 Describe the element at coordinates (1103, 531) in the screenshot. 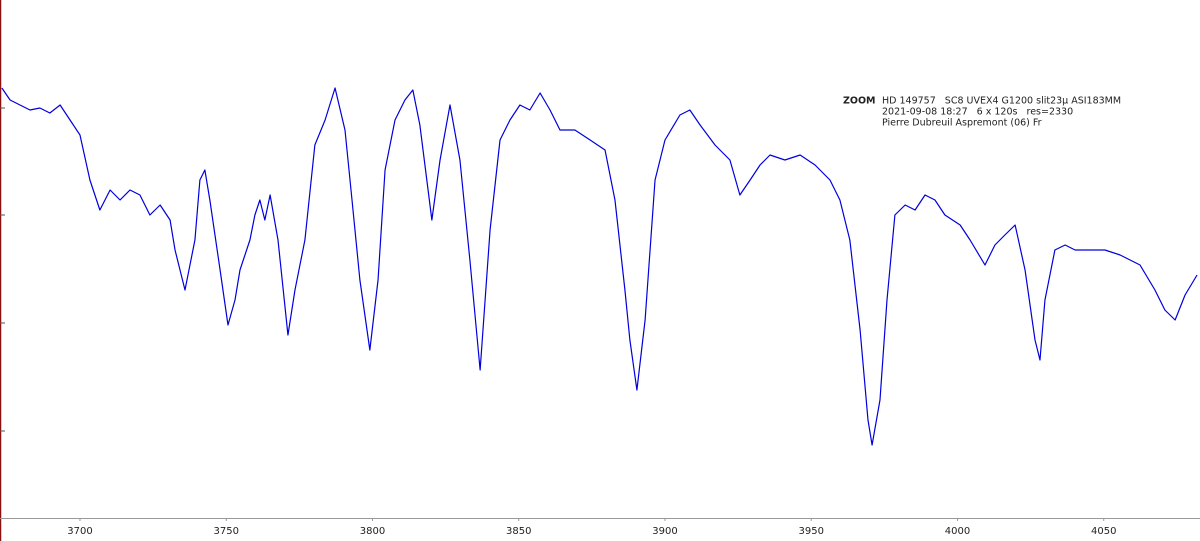

I see `x-tick-label: 4050` at that location.